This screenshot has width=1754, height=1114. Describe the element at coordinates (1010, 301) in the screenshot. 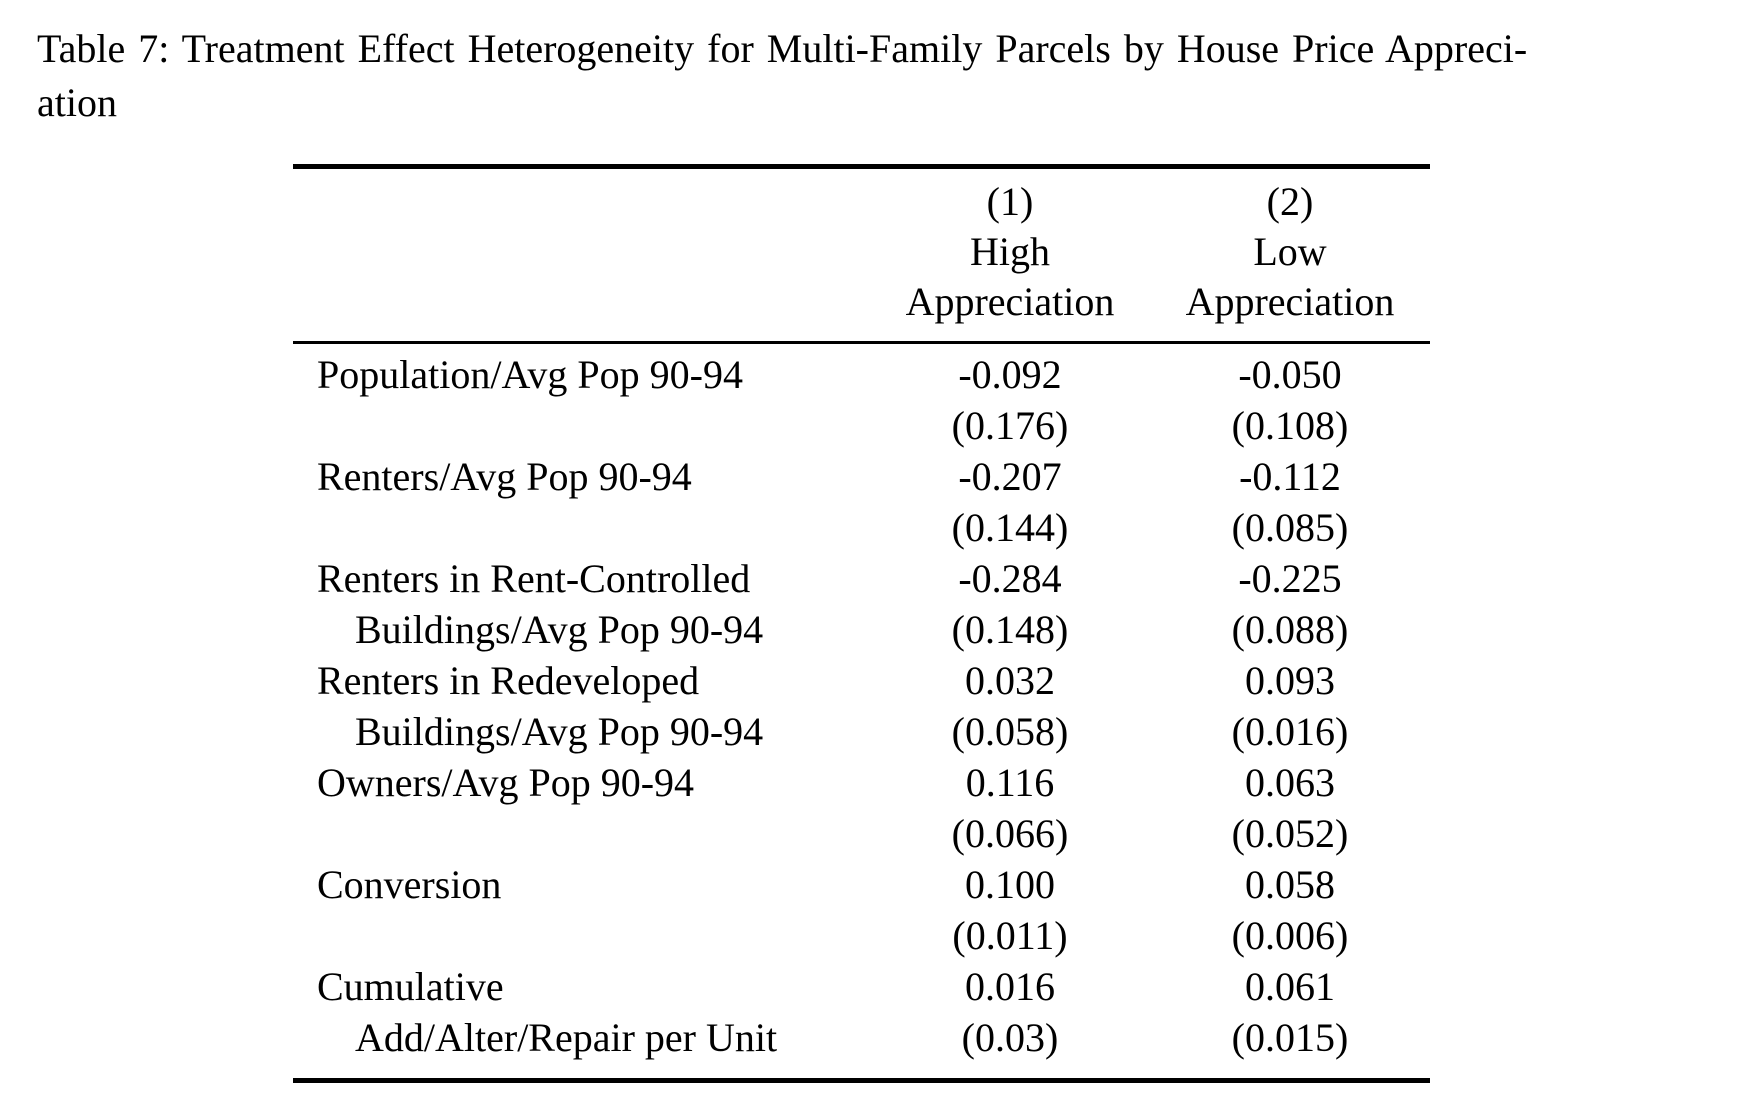

I see `col1-title-line2: Appreciation` at that location.